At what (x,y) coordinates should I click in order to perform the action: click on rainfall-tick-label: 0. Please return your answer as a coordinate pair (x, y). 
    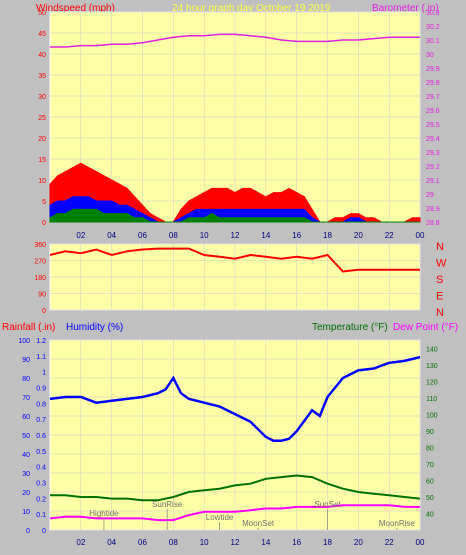
    Looking at the image, I should click on (44, 531).